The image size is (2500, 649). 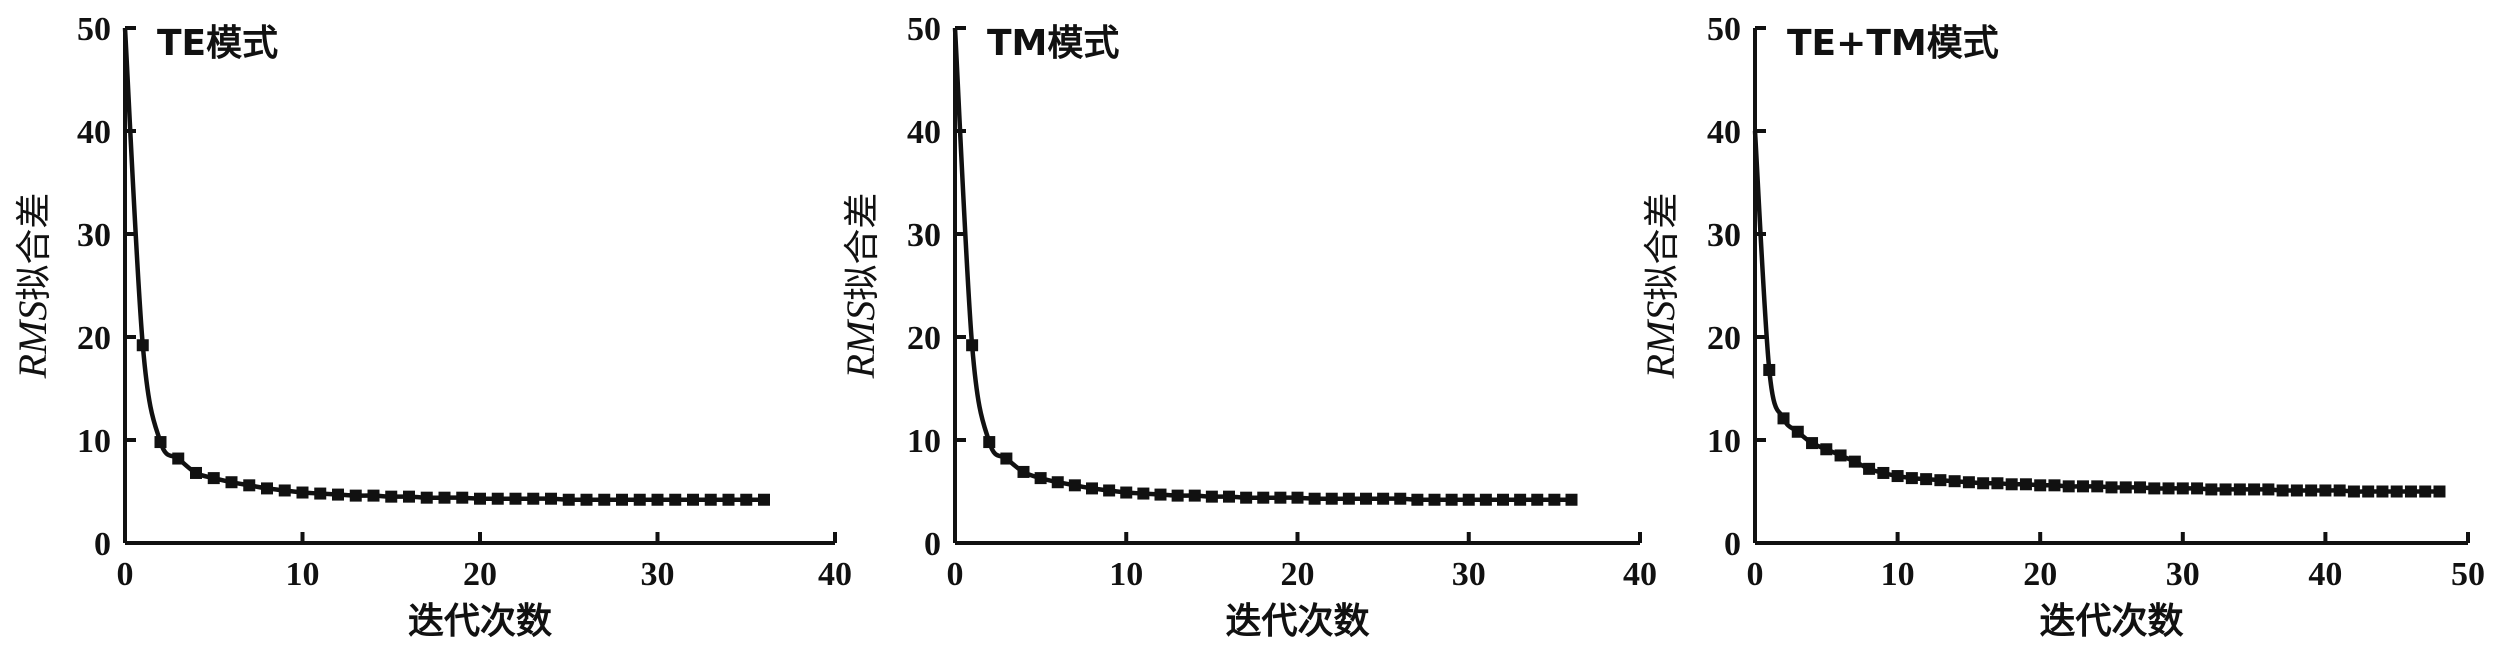 I want to click on panel-title: TM模式, so click(x=1053, y=43).